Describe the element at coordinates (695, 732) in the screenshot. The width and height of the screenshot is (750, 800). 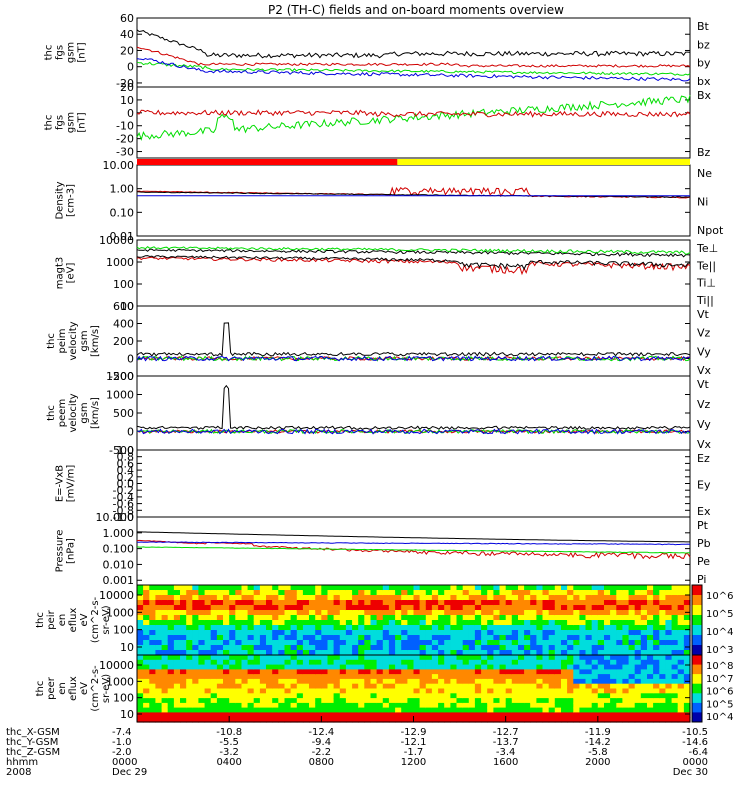
I see `x-row-value: -10.5` at that location.